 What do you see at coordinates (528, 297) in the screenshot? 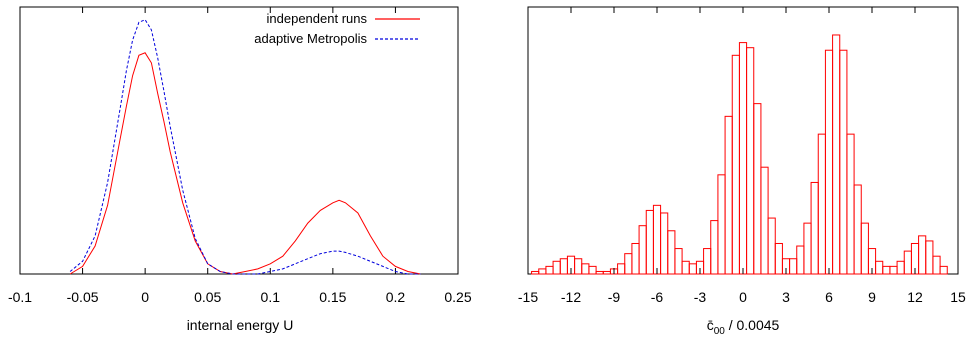
I see `x-tick-label: -15` at bounding box center [528, 297].